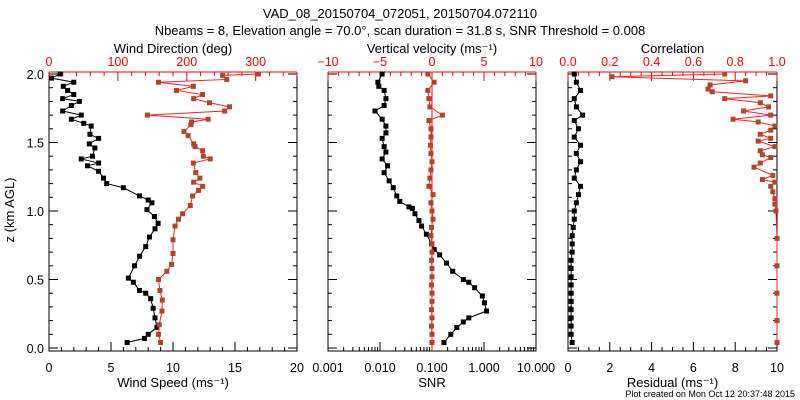 The image size is (800, 400). I want to click on y-tick-label: 2.0, so click(35, 75).